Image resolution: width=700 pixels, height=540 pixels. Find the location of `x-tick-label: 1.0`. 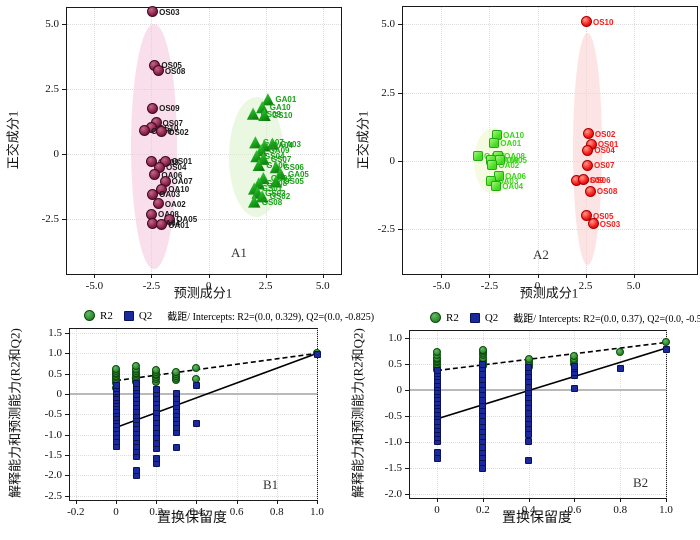

x-tick-label: 1.0 is located at coordinates (317, 512).